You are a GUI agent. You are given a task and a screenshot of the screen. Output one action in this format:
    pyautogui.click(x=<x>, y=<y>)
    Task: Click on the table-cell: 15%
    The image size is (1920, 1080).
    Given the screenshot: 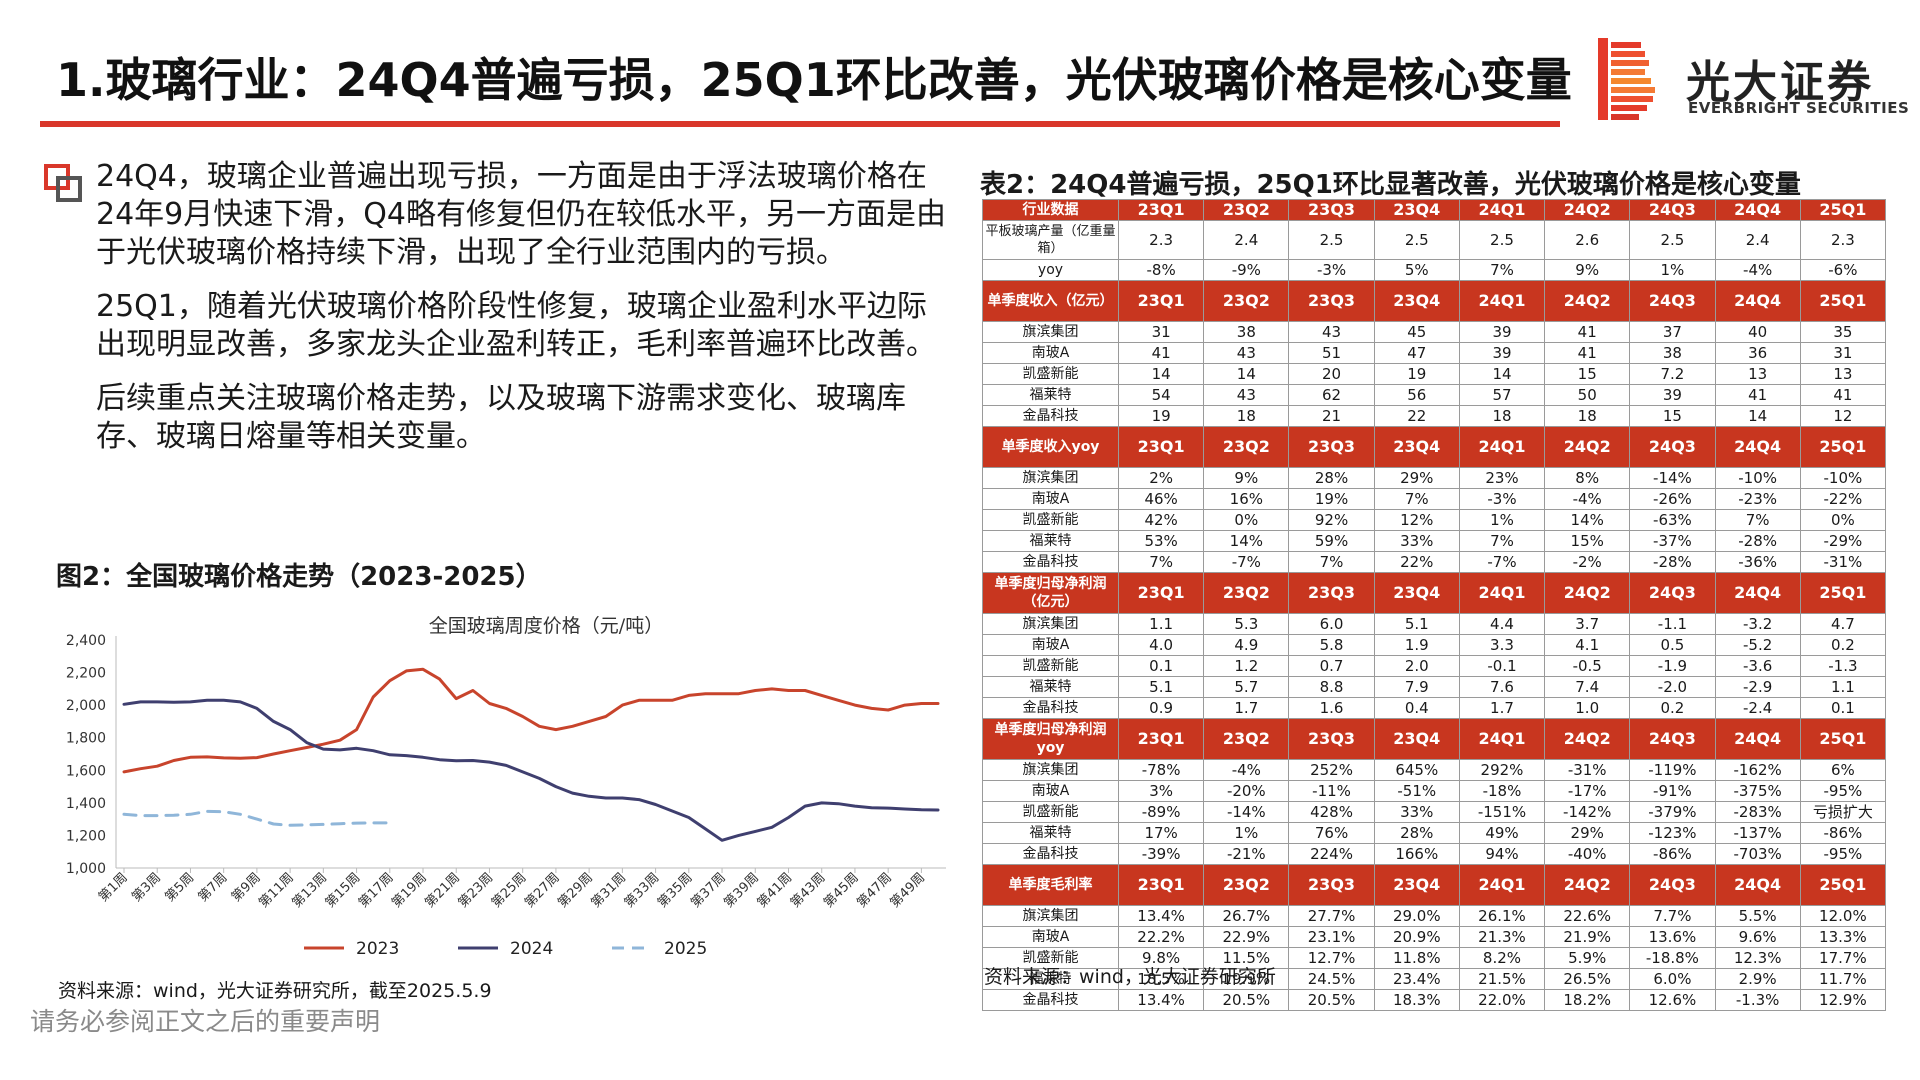 What is the action you would take?
    pyautogui.click(x=1587, y=541)
    